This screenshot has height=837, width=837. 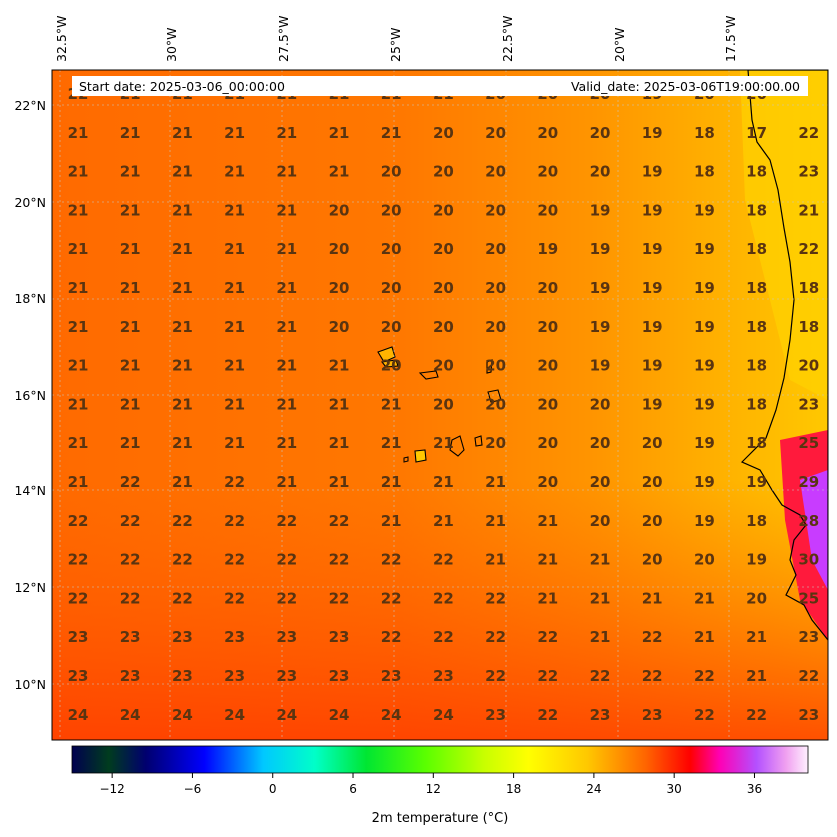 I want to click on grid-value: 28, so click(x=808, y=521).